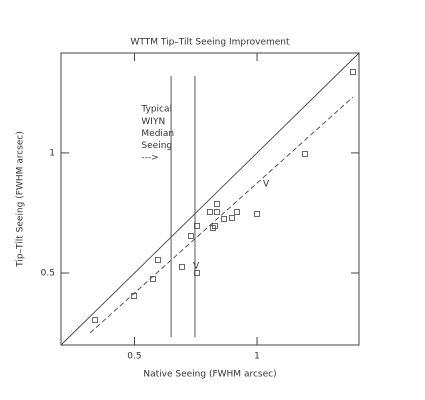 This screenshot has width=425, height=400. What do you see at coordinates (52, 153) in the screenshot?
I see `y-tick-label: 1` at bounding box center [52, 153].